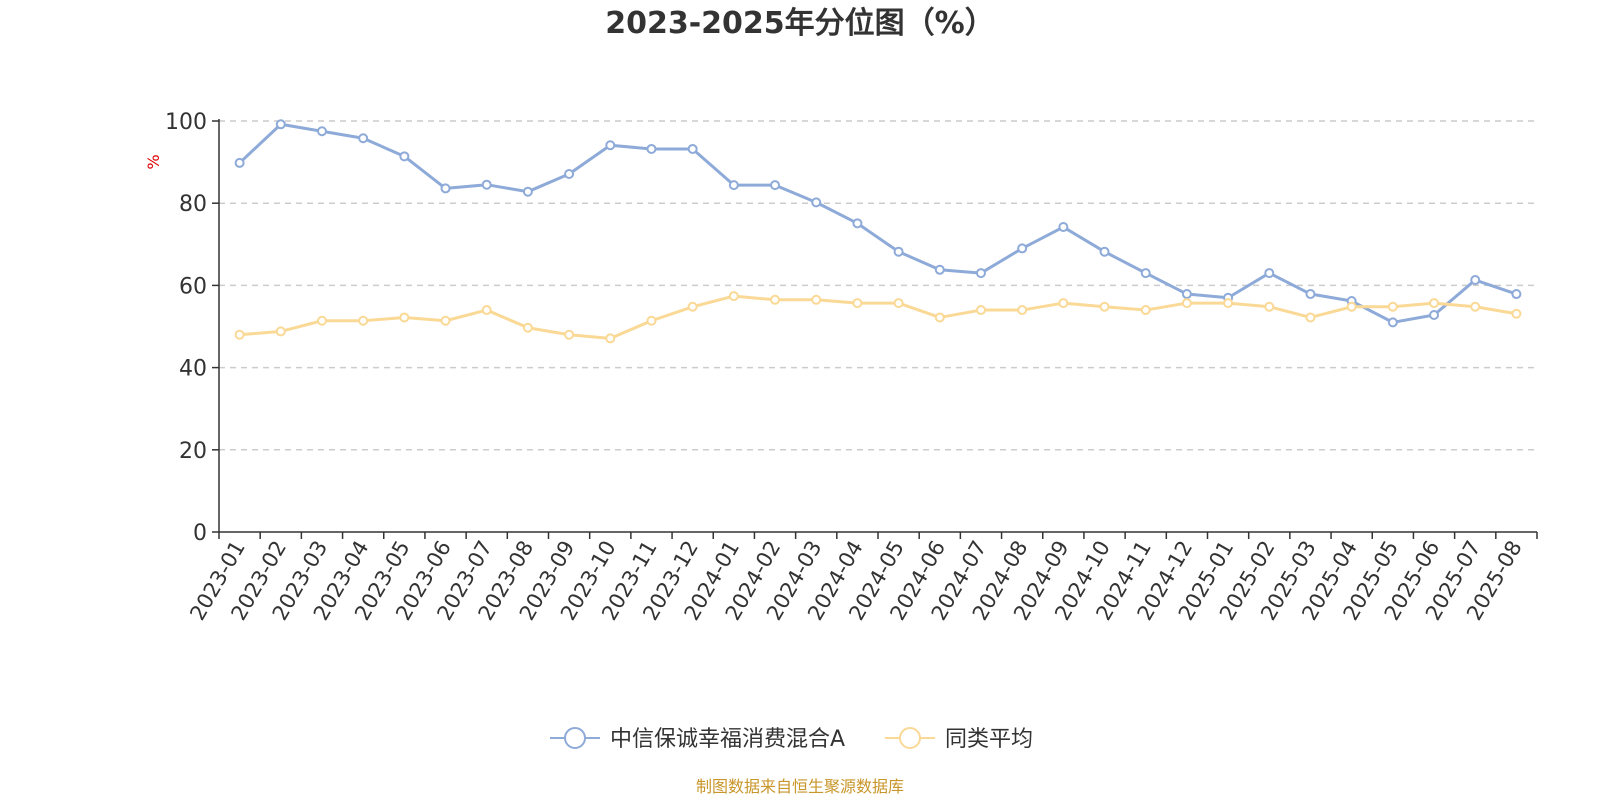 The image size is (1600, 800). What do you see at coordinates (153, 161) in the screenshot?
I see `y-axis-unit: %` at bounding box center [153, 161].